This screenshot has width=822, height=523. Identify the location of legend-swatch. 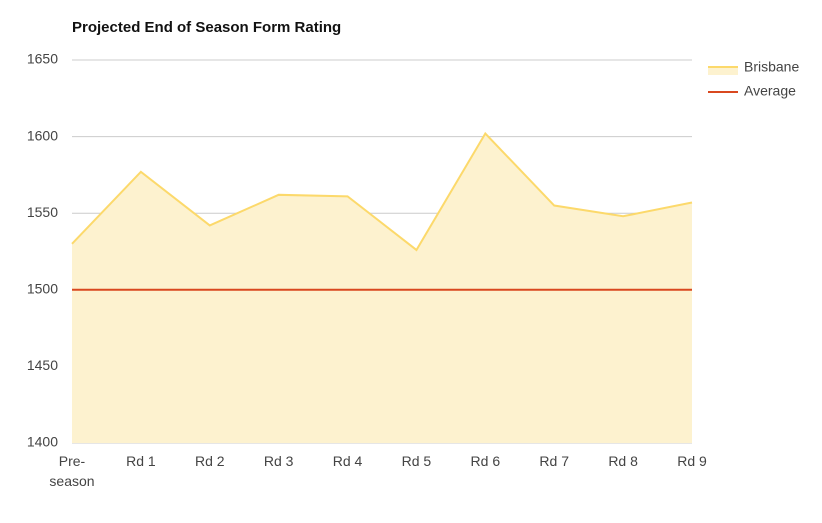
(723, 71).